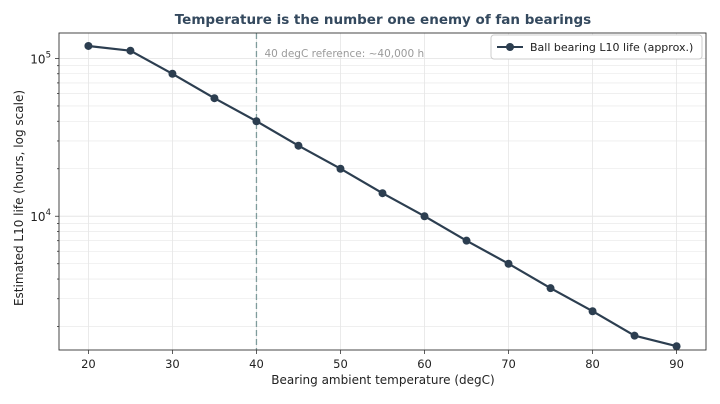 The width and height of the screenshot is (720, 404). Describe the element at coordinates (510, 47) in the screenshot. I see `legend-swatch-marker` at that location.